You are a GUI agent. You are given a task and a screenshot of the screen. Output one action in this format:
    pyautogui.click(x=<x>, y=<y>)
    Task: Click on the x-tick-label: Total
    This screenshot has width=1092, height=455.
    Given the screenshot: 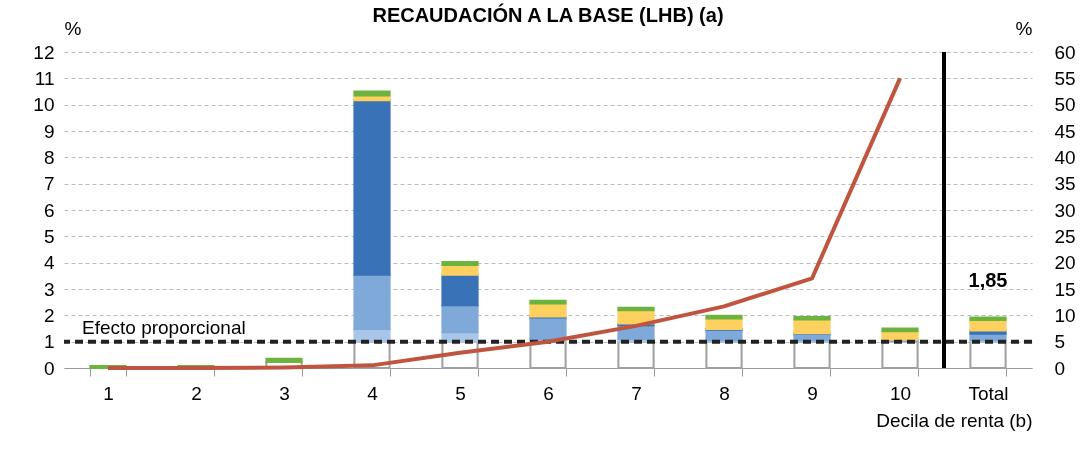 What is the action you would take?
    pyautogui.click(x=988, y=393)
    